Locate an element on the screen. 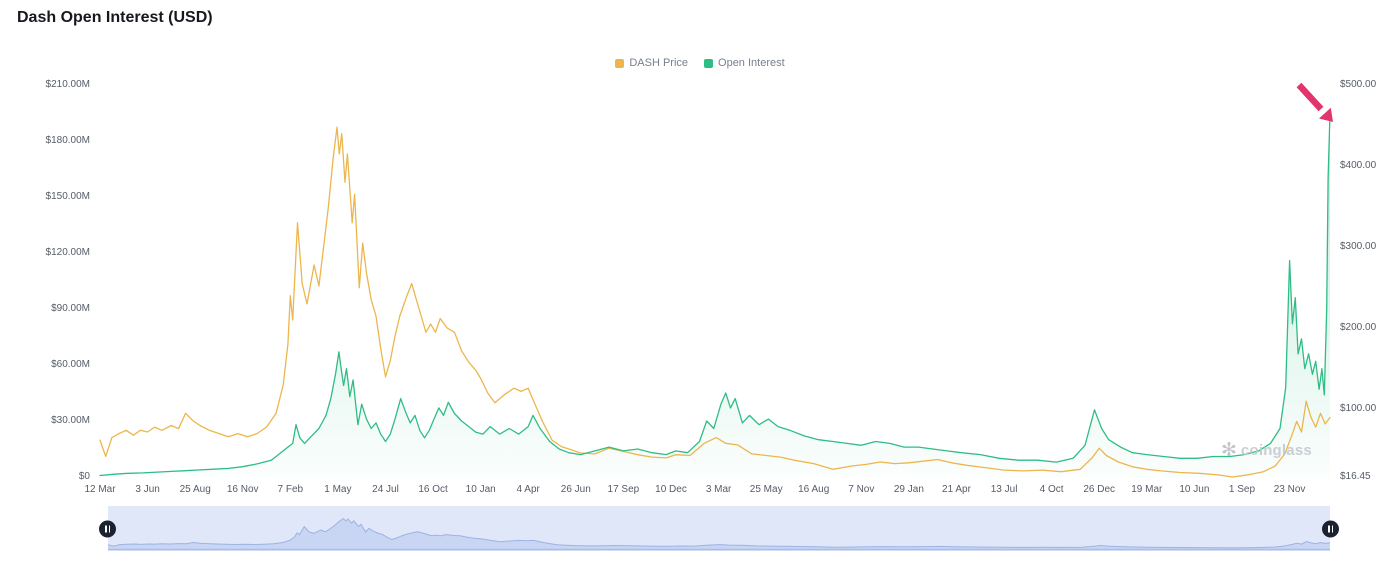 This screenshot has width=1400, height=568. navigator-left-handle is located at coordinates (107, 528).